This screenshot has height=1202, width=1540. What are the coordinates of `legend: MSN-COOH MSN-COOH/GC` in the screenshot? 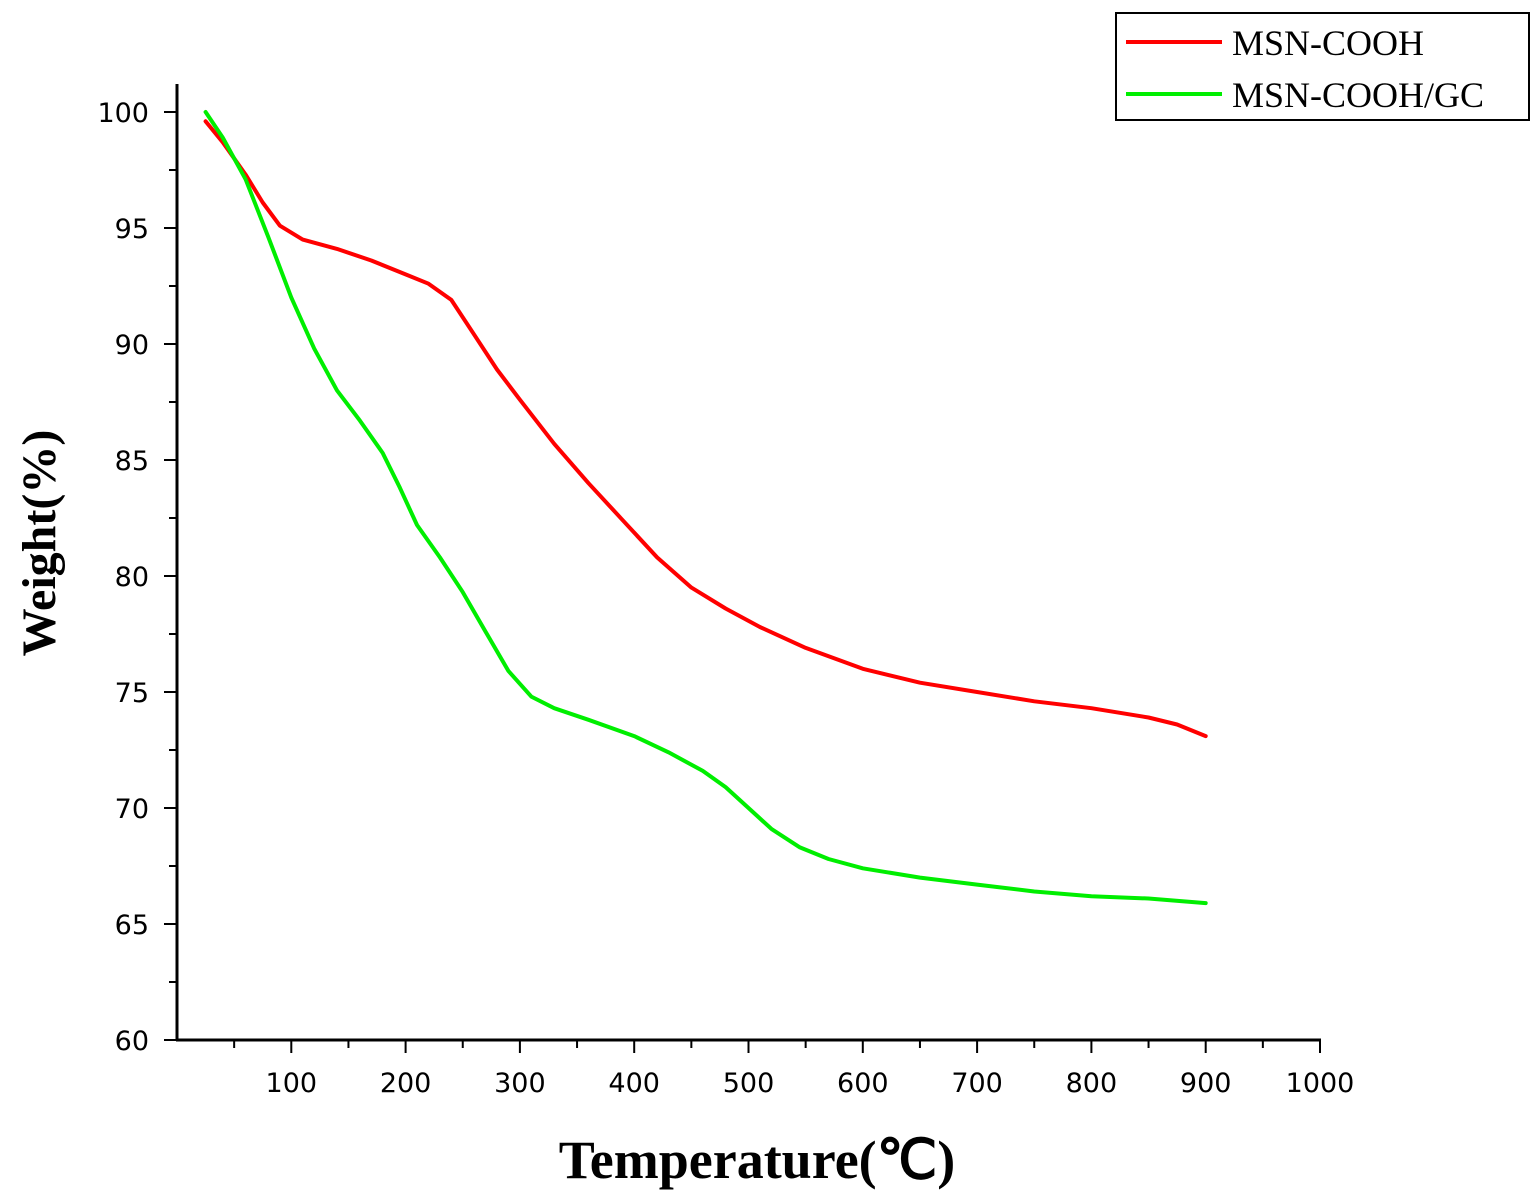 It's located at (1322, 66).